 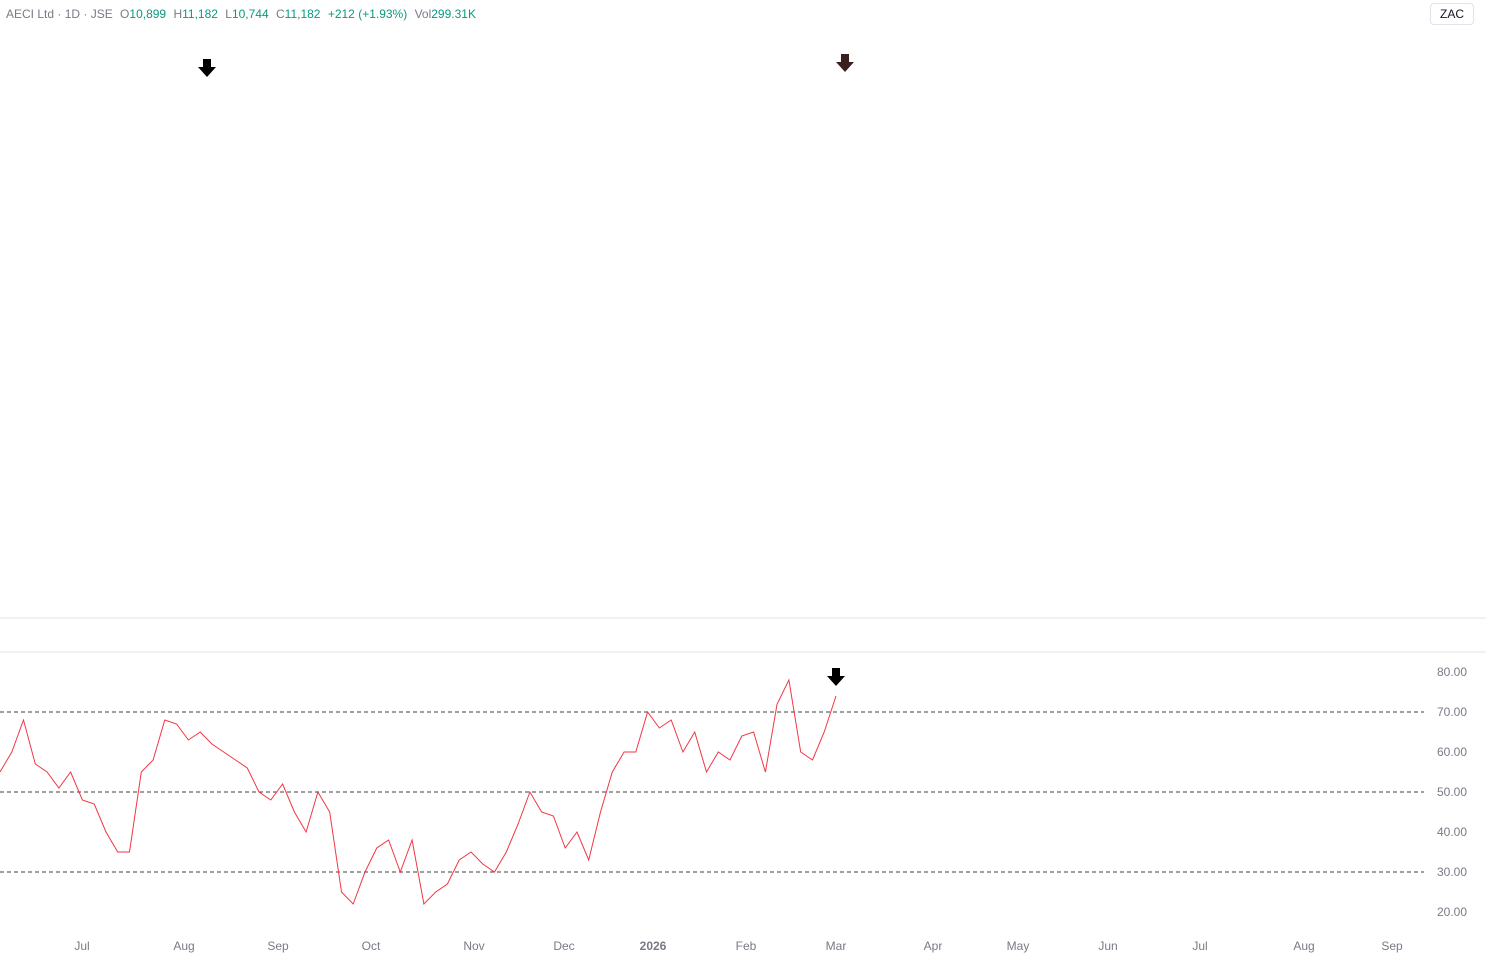 I want to click on time-axis-label: Dec, so click(x=563, y=946).